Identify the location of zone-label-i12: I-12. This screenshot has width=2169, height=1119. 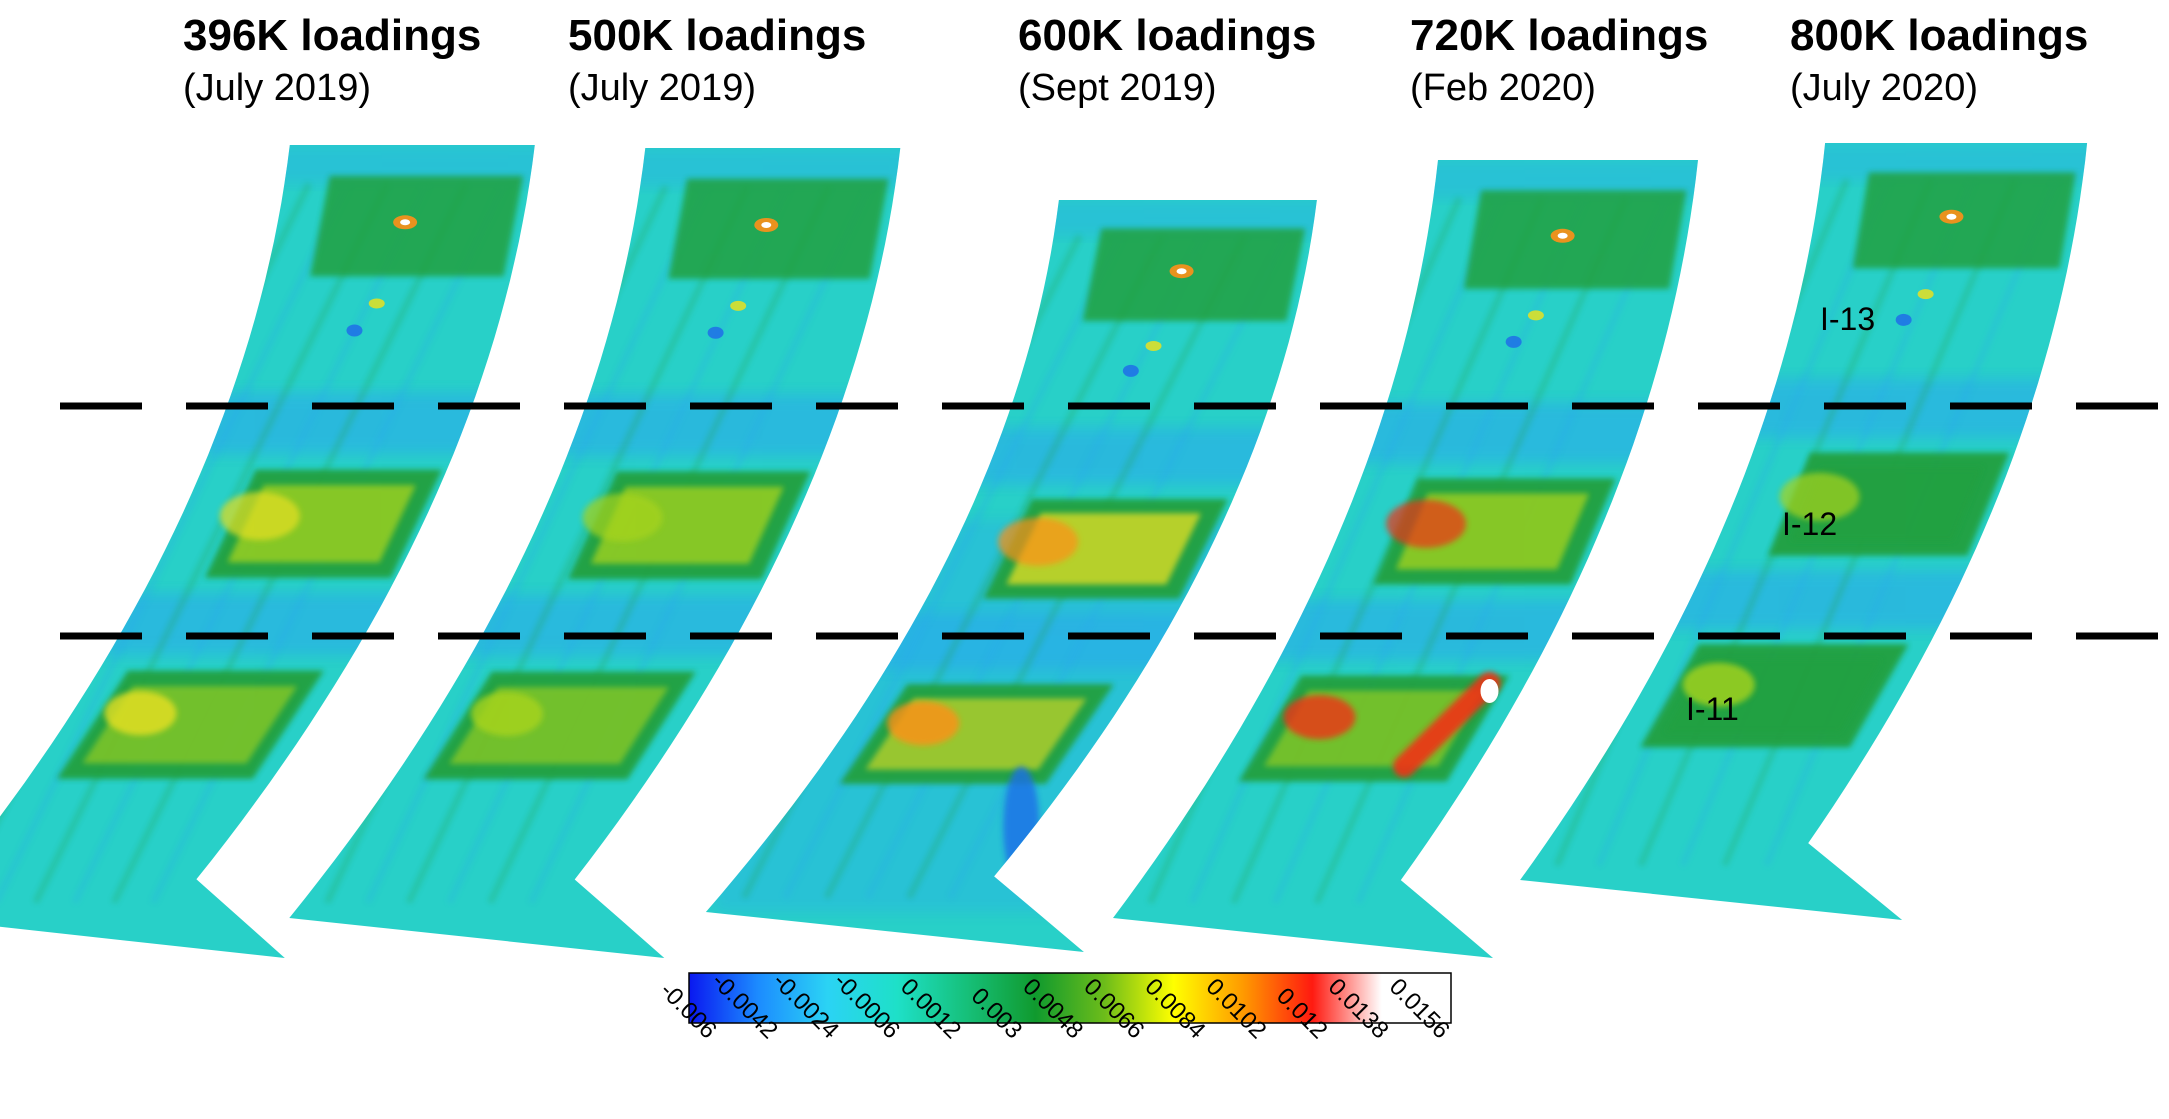
(1809, 524).